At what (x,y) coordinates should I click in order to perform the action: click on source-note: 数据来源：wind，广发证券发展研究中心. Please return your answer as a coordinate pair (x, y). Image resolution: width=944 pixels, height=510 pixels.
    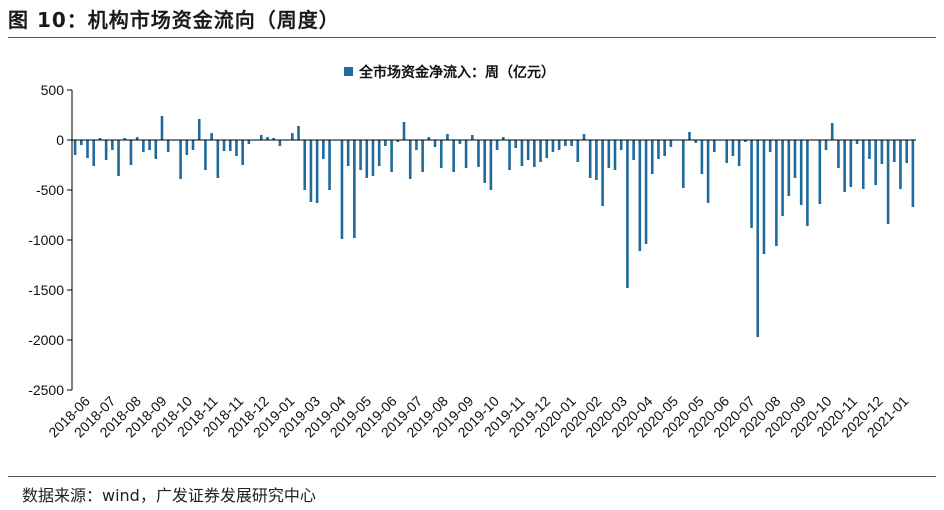
    Looking at the image, I should click on (169, 495).